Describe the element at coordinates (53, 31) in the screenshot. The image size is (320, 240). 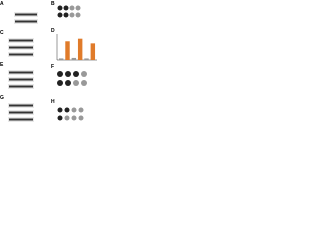
I see `panel-label: D` at that location.